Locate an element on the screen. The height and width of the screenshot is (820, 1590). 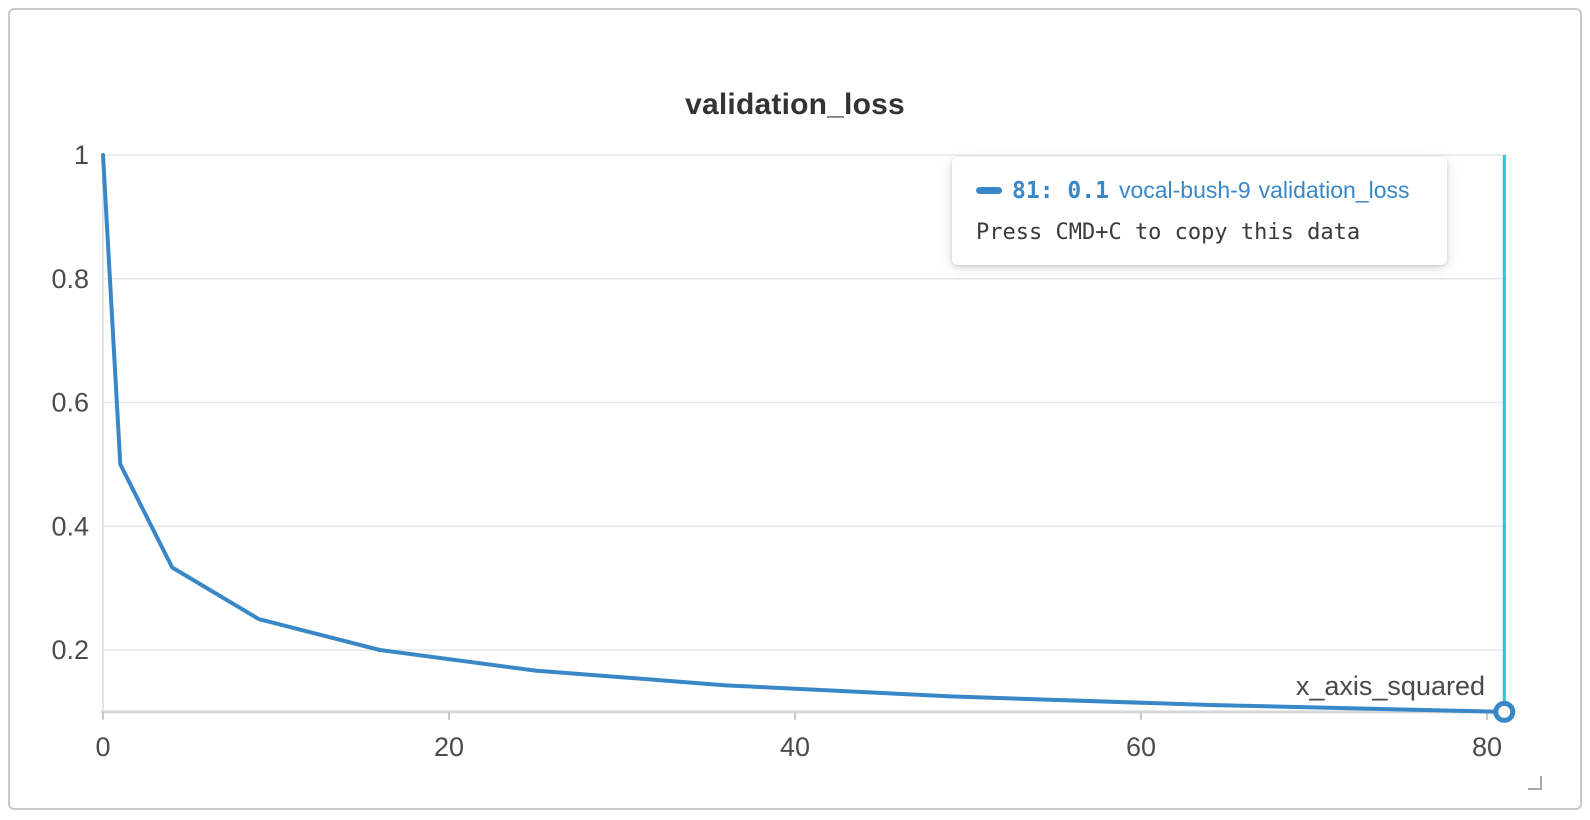
x-axis-title: x_axis_squared is located at coordinates (1390, 686).